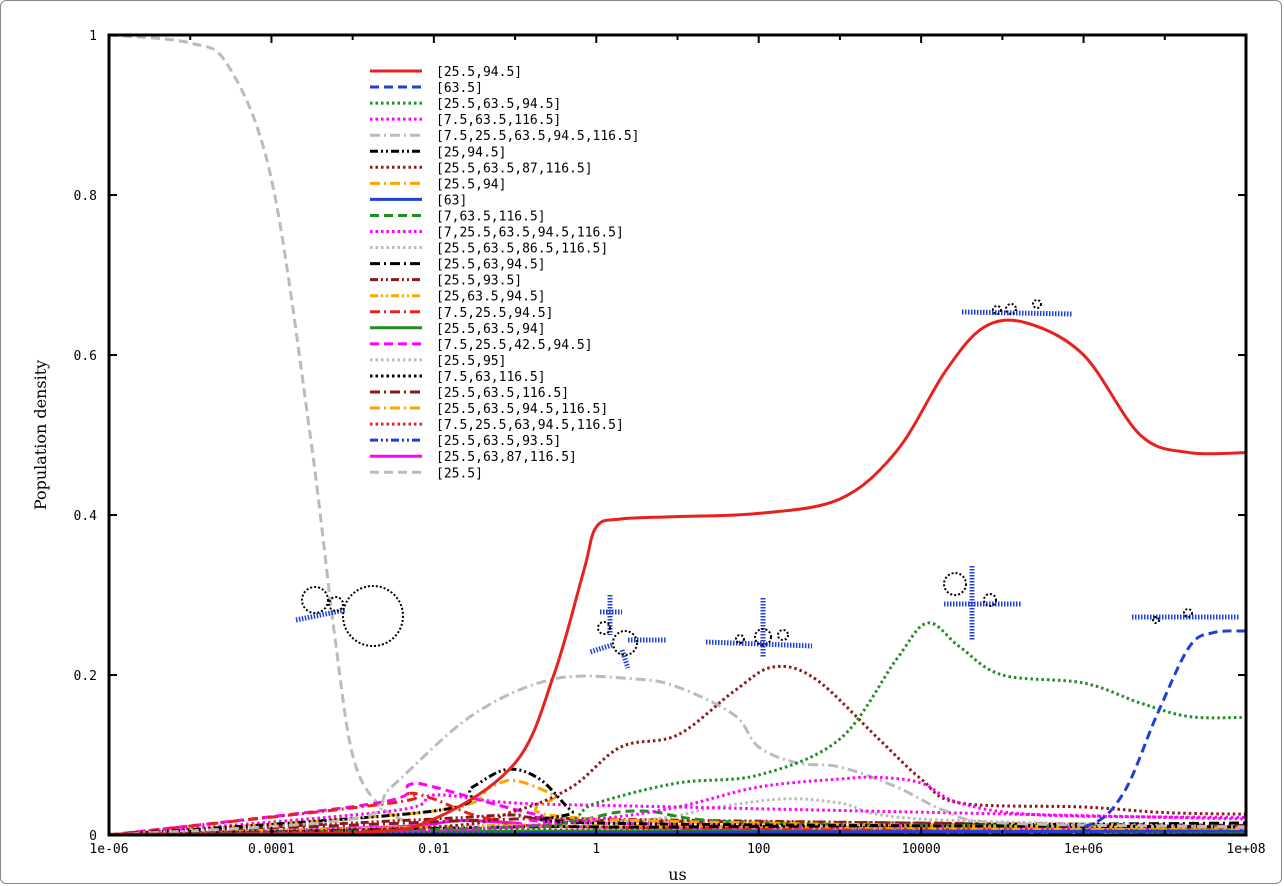 Image resolution: width=1284 pixels, height=886 pixels. I want to click on x-tick-label: 1, so click(596, 849).